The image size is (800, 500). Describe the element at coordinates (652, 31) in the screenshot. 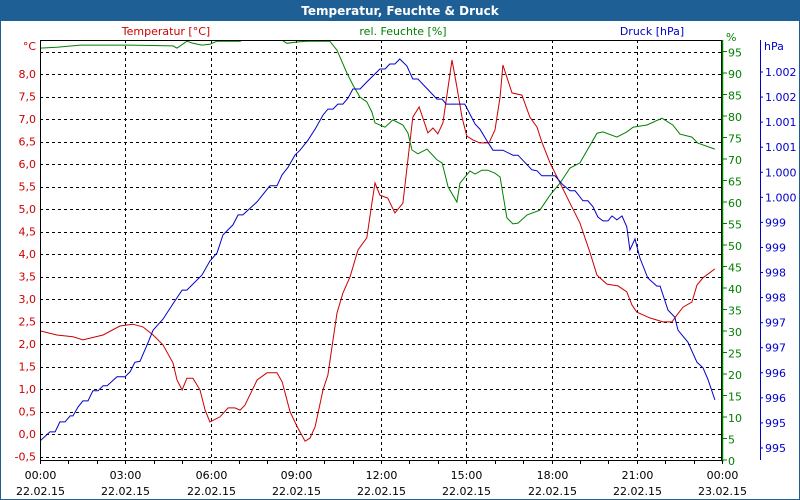

I see `pressure-axis-title: Druck [hPa]` at that location.